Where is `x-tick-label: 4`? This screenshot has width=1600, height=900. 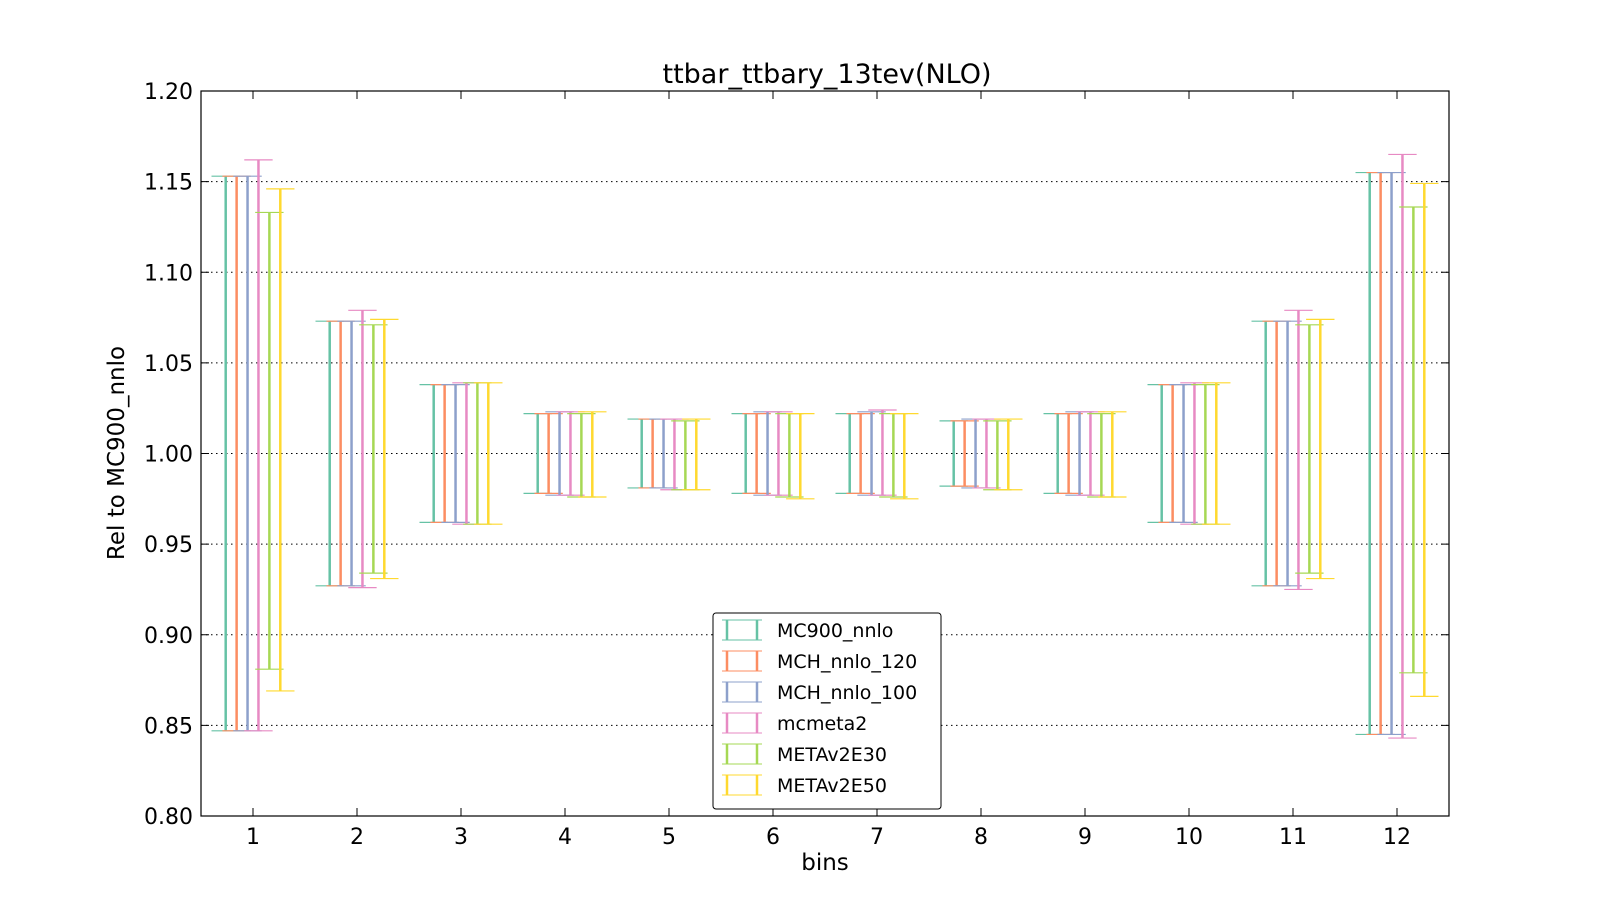
x-tick-label: 4 is located at coordinates (565, 837).